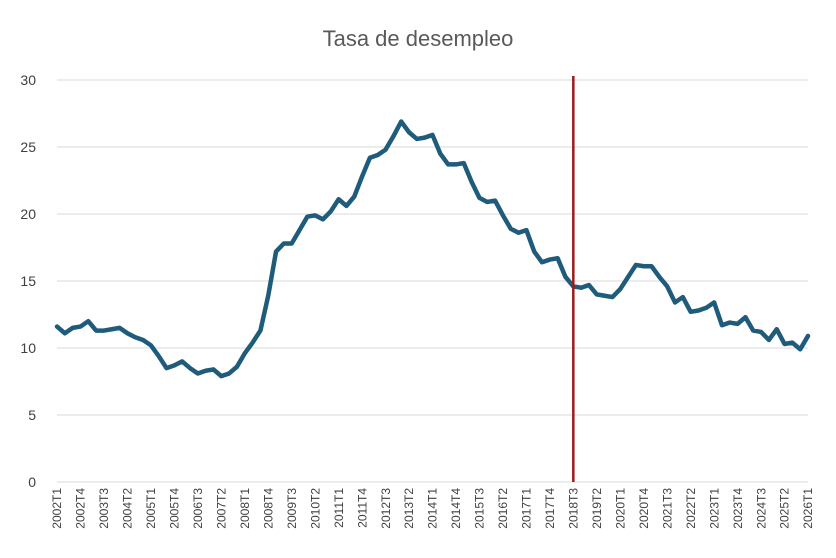 This screenshot has width=836, height=558. What do you see at coordinates (28, 147) in the screenshot?
I see `y-tick-label: 25` at bounding box center [28, 147].